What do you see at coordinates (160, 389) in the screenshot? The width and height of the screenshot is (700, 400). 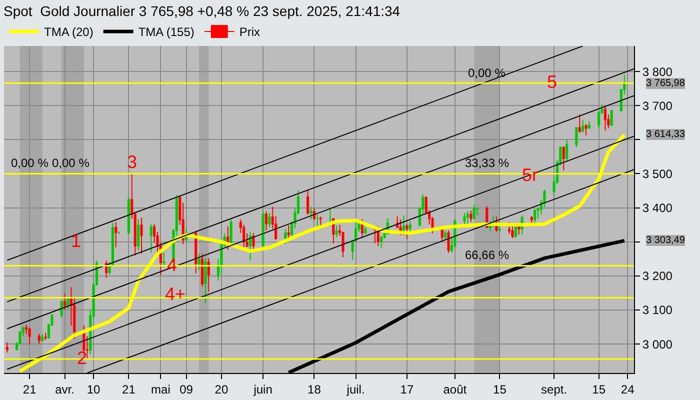 I see `x-tick-label: mai` at bounding box center [160, 389].